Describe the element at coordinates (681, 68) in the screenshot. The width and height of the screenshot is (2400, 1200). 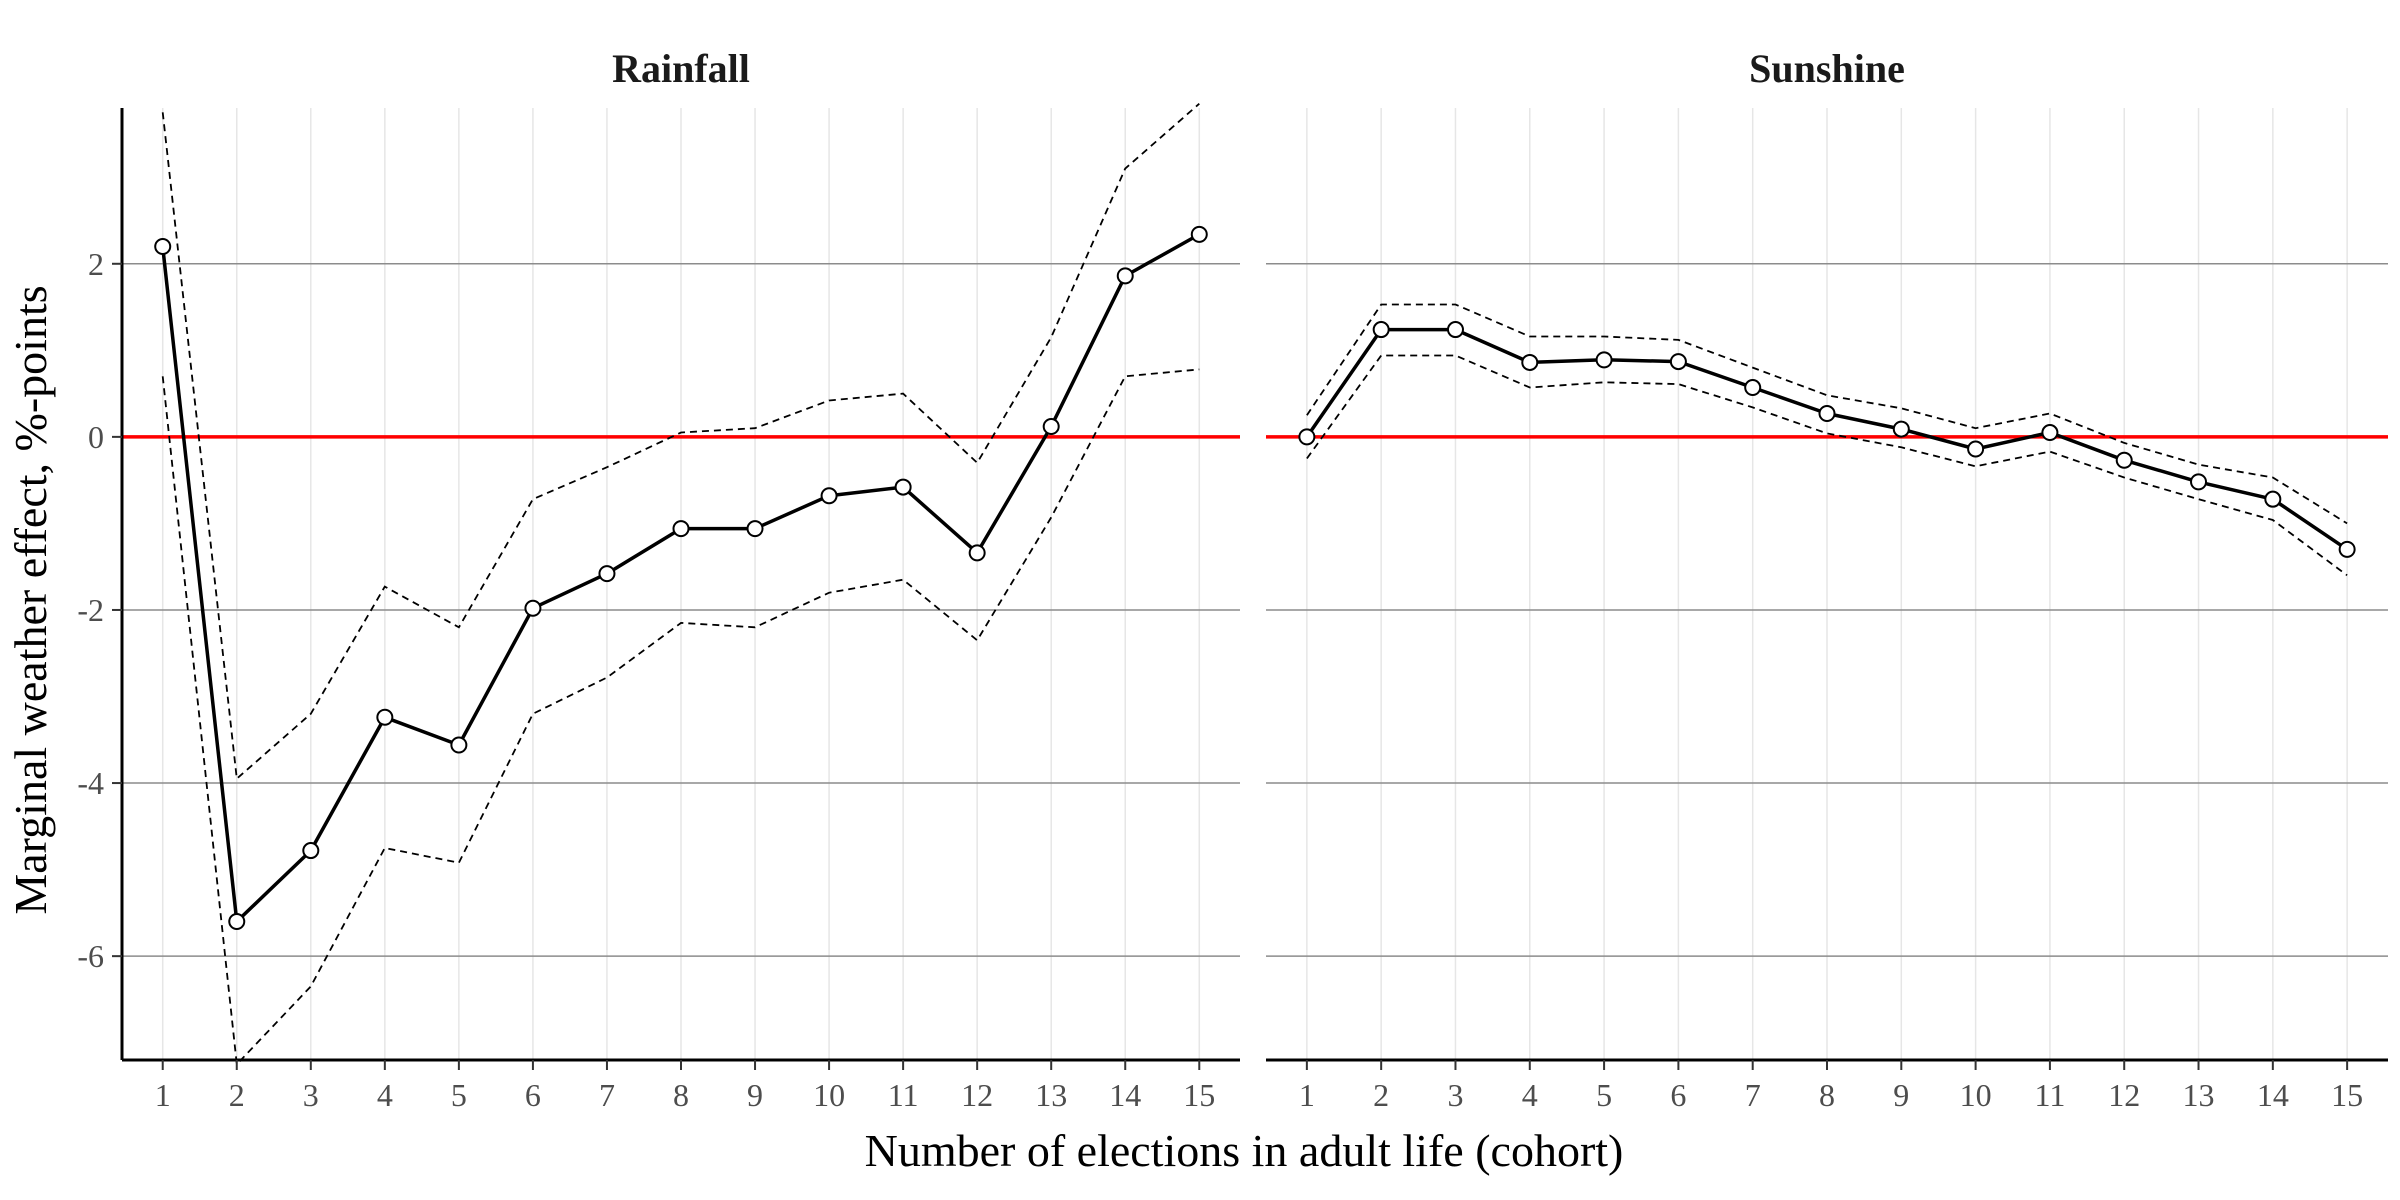
I see `panel-title-rainfall: Rainfall` at that location.